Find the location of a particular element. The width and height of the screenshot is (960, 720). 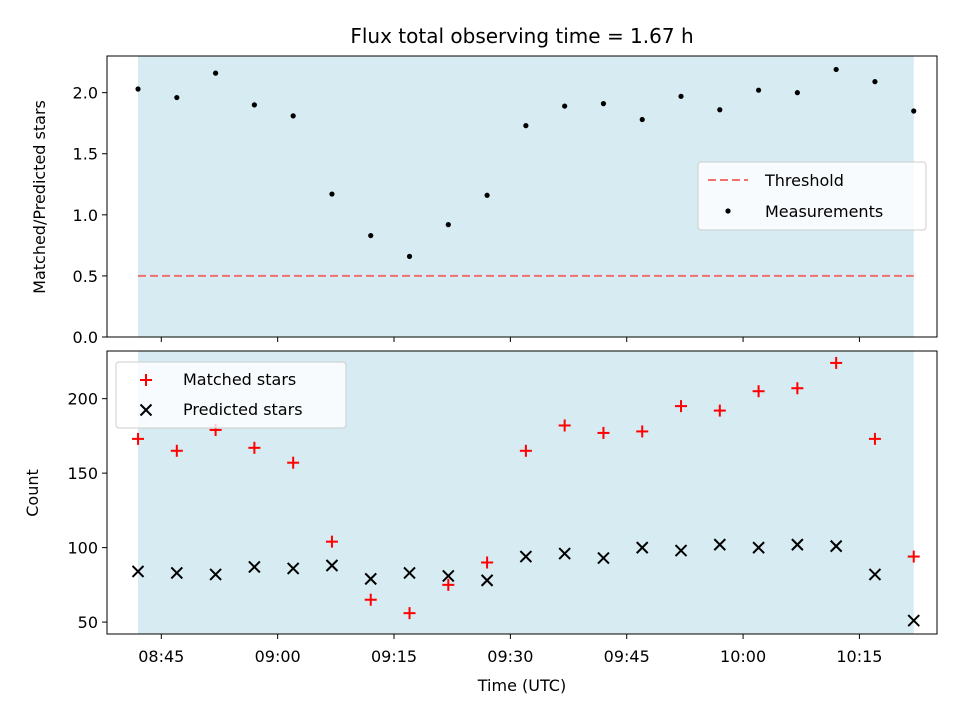

legend-matched-label: Matched stars is located at coordinates (239, 379).